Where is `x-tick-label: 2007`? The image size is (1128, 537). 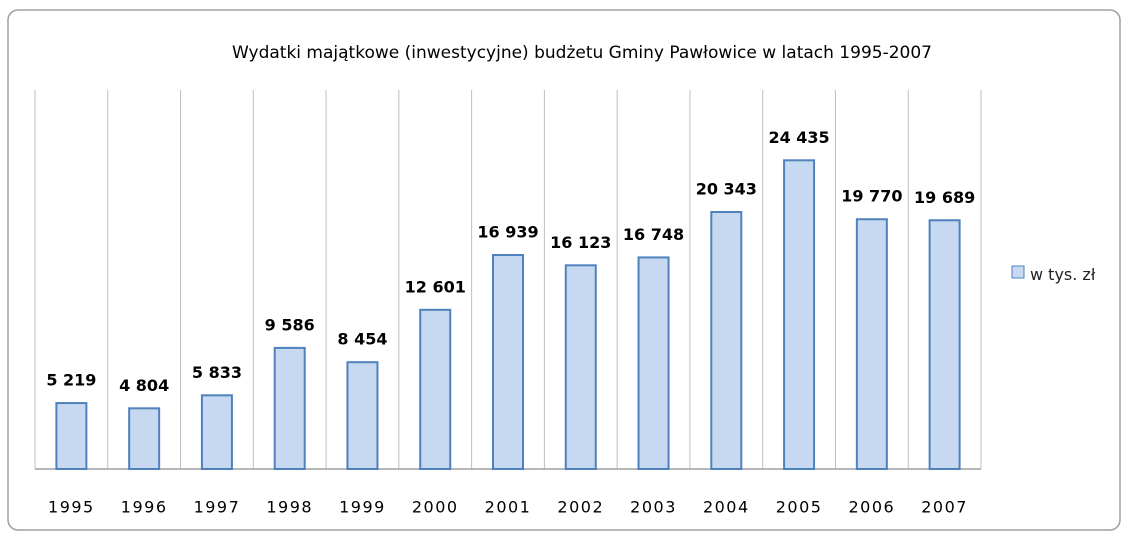
x-tick-label: 2007 is located at coordinates (944, 507).